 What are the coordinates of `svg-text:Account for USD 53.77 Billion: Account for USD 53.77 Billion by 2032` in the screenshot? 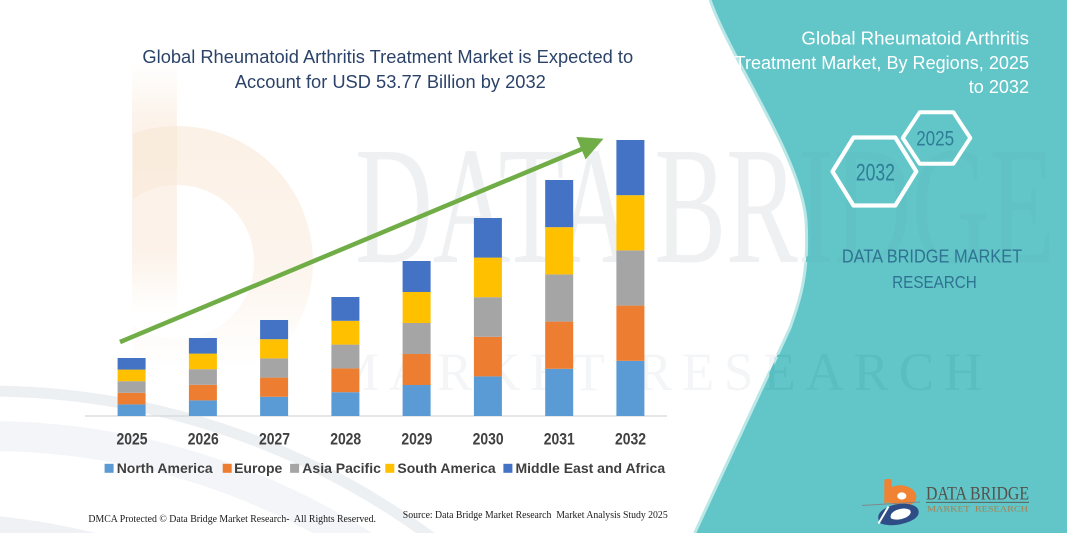 It's located at (390, 81).